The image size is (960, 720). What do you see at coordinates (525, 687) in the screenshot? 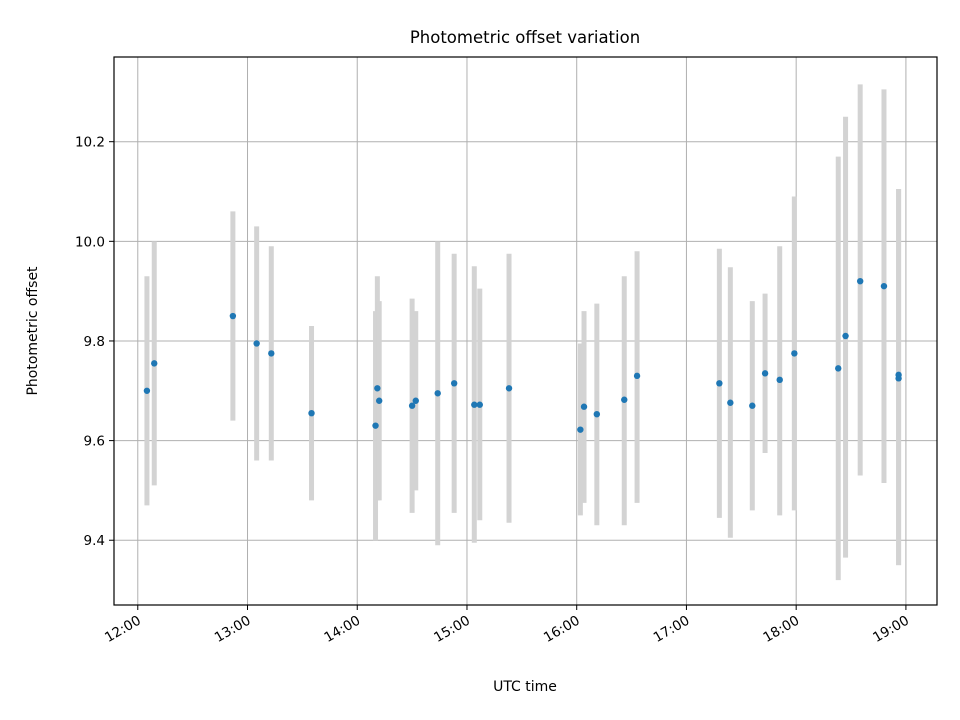
I see `x-axis-label: UTC time` at bounding box center [525, 687].